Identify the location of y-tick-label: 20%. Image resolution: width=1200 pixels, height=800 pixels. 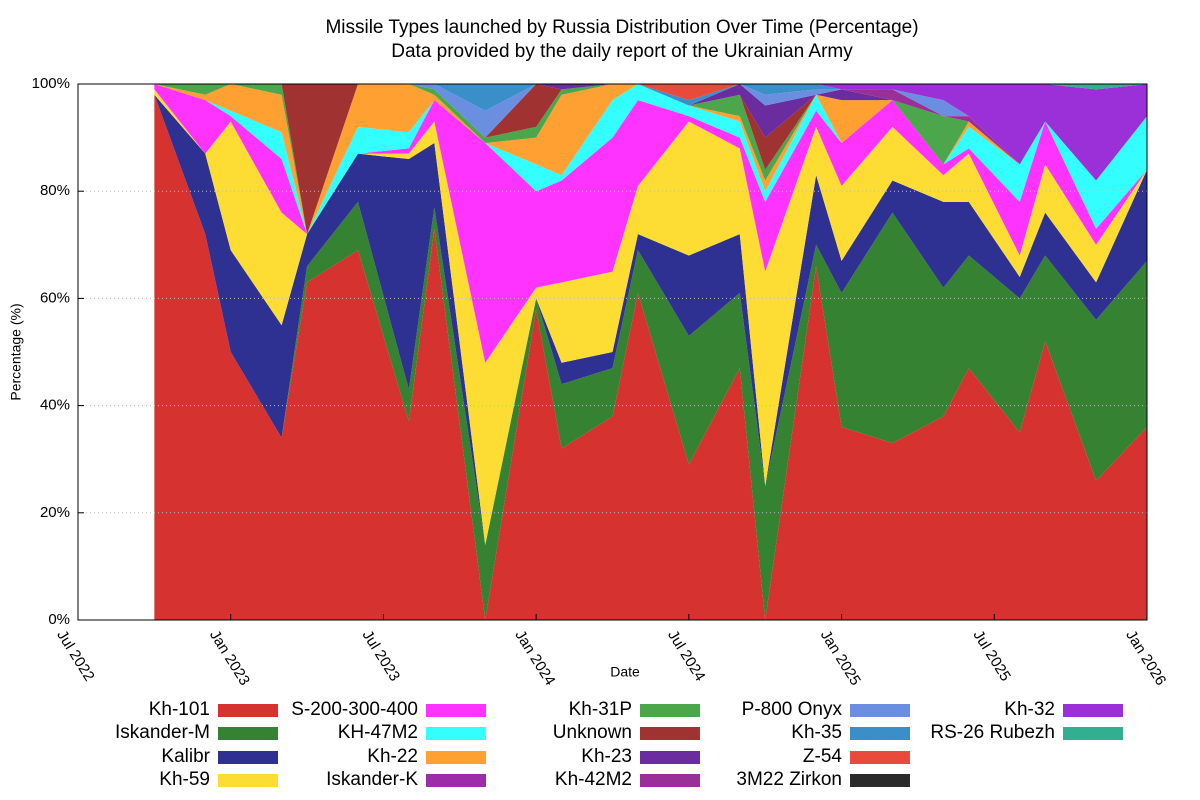
(55, 512).